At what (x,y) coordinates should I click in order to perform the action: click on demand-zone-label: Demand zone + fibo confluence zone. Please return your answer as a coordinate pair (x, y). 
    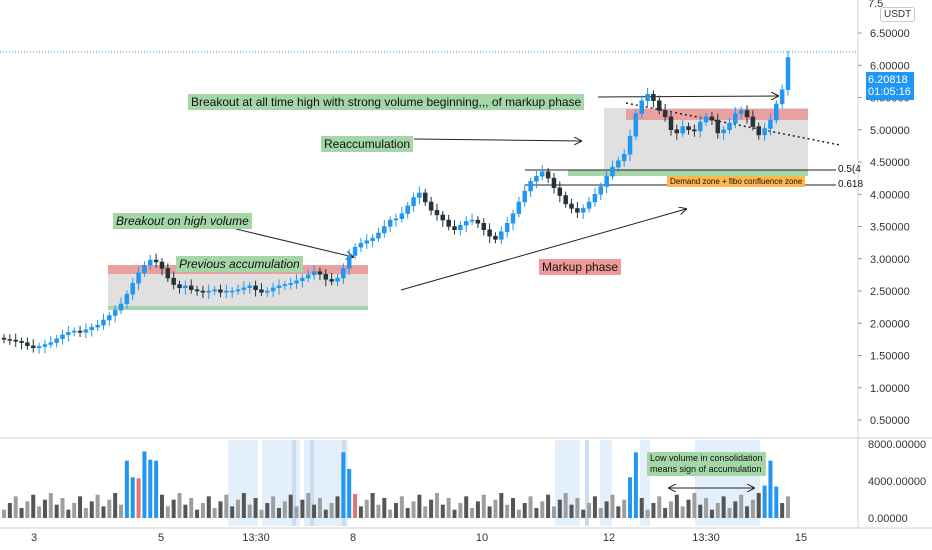
    Looking at the image, I should click on (736, 181).